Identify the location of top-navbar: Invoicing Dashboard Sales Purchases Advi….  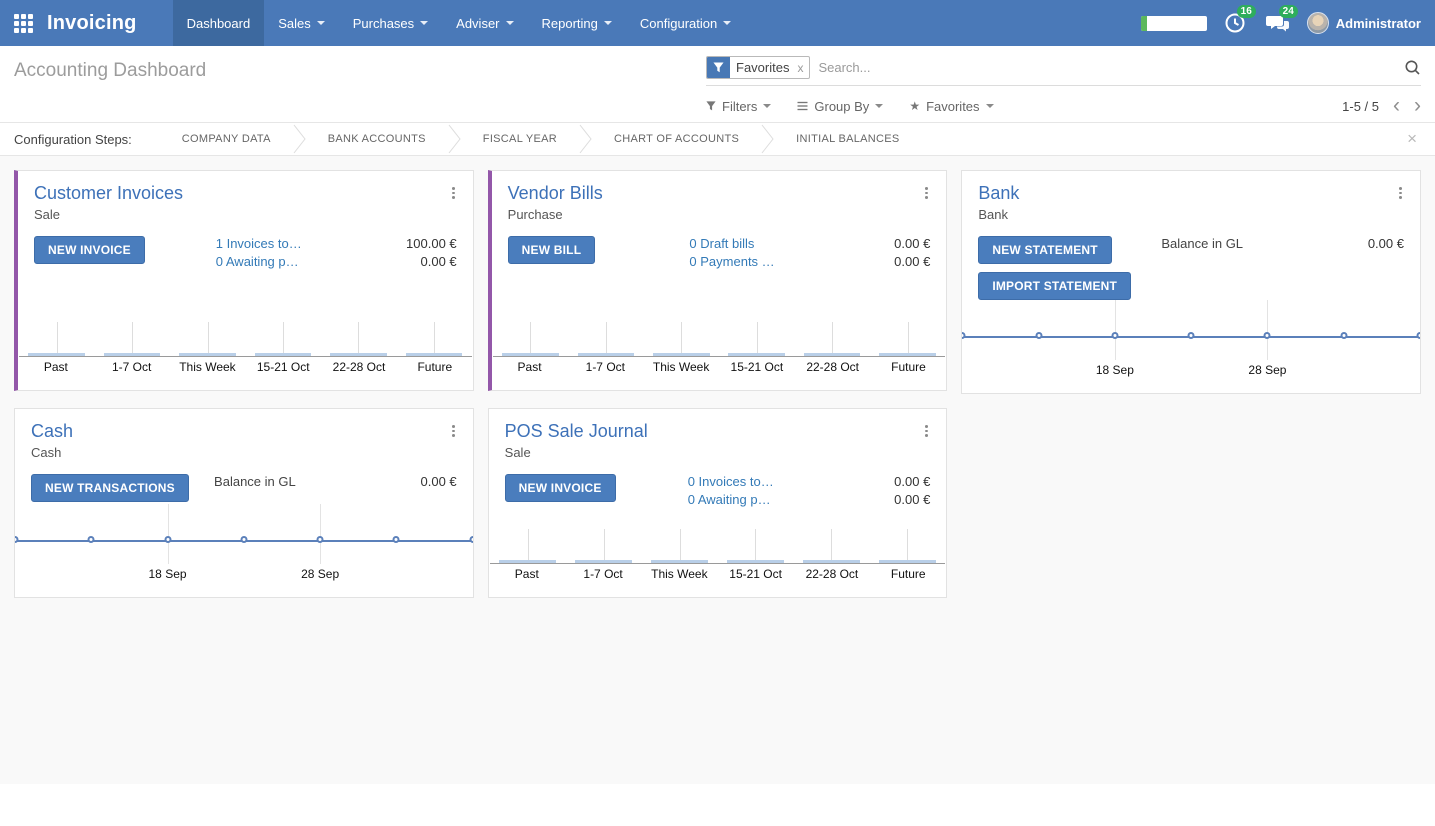
(717, 23).